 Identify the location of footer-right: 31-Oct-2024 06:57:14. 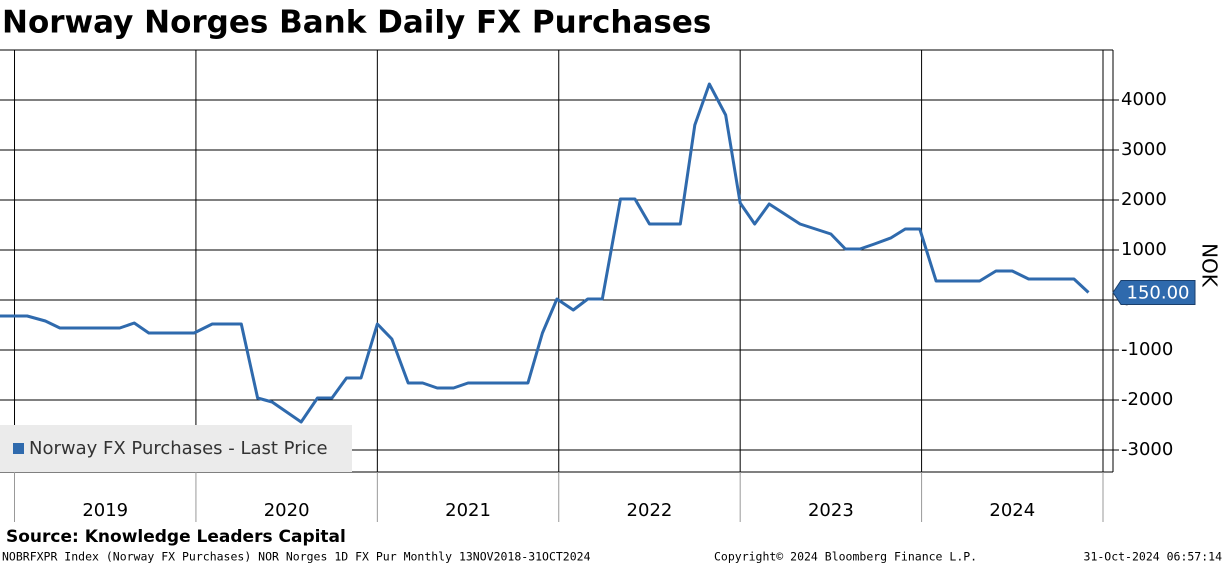
(1153, 557).